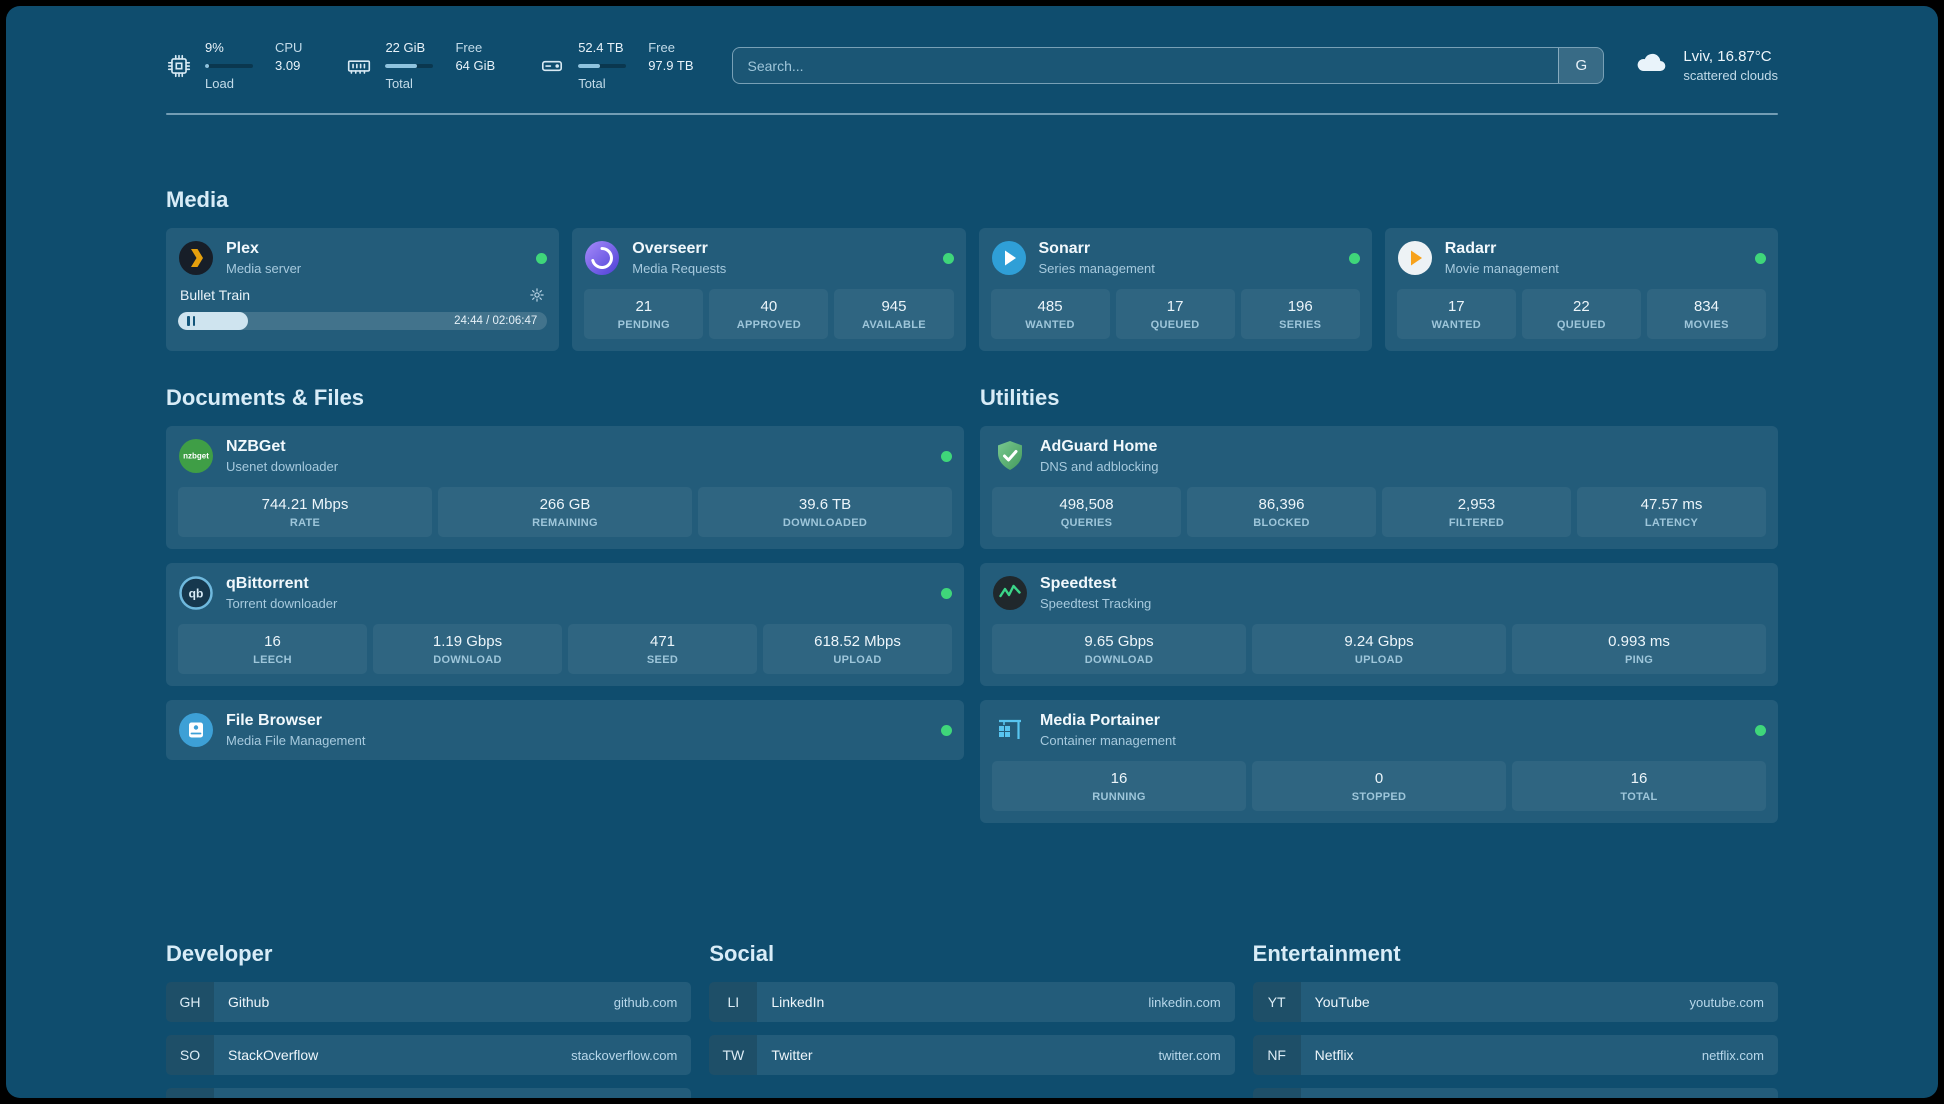 The width and height of the screenshot is (1944, 1104). Describe the element at coordinates (1010, 456) in the screenshot. I see `adguard-icon` at that location.